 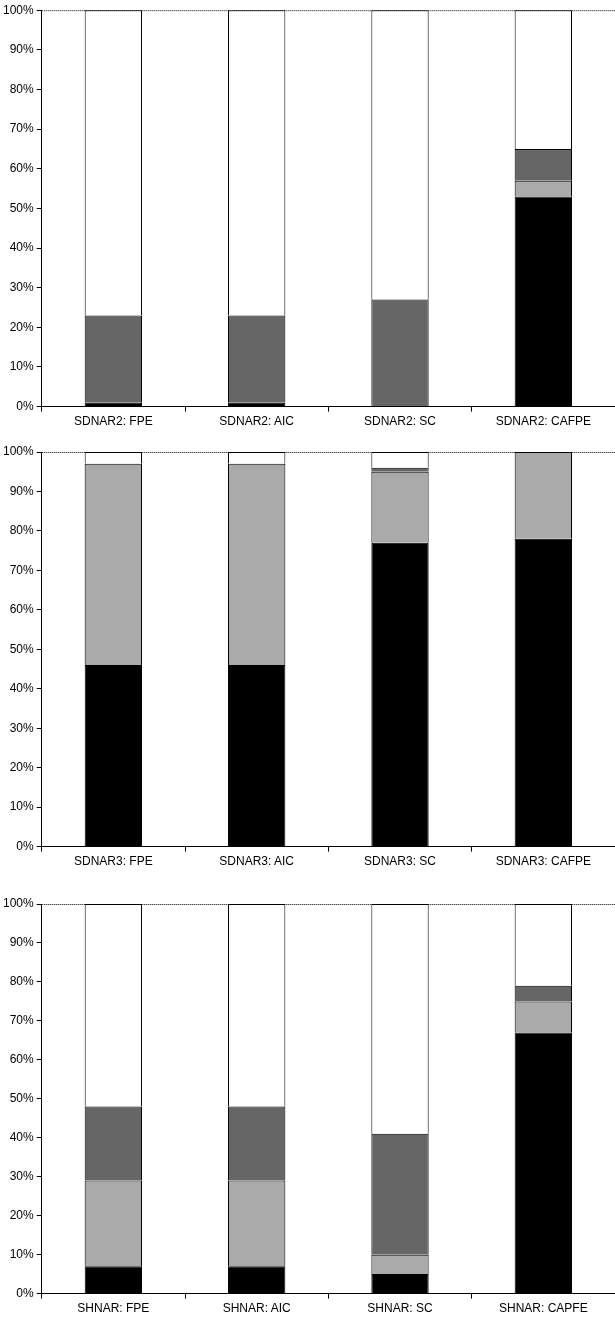 What do you see at coordinates (257, 1308) in the screenshot?
I see `x-tick-label: SHNAR: AIC` at bounding box center [257, 1308].